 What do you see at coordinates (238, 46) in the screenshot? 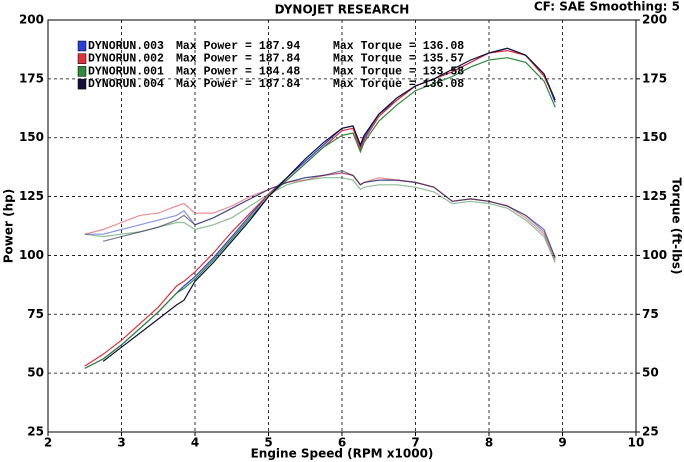
I see `legend-max-power: Max Power = 187.94` at bounding box center [238, 46].